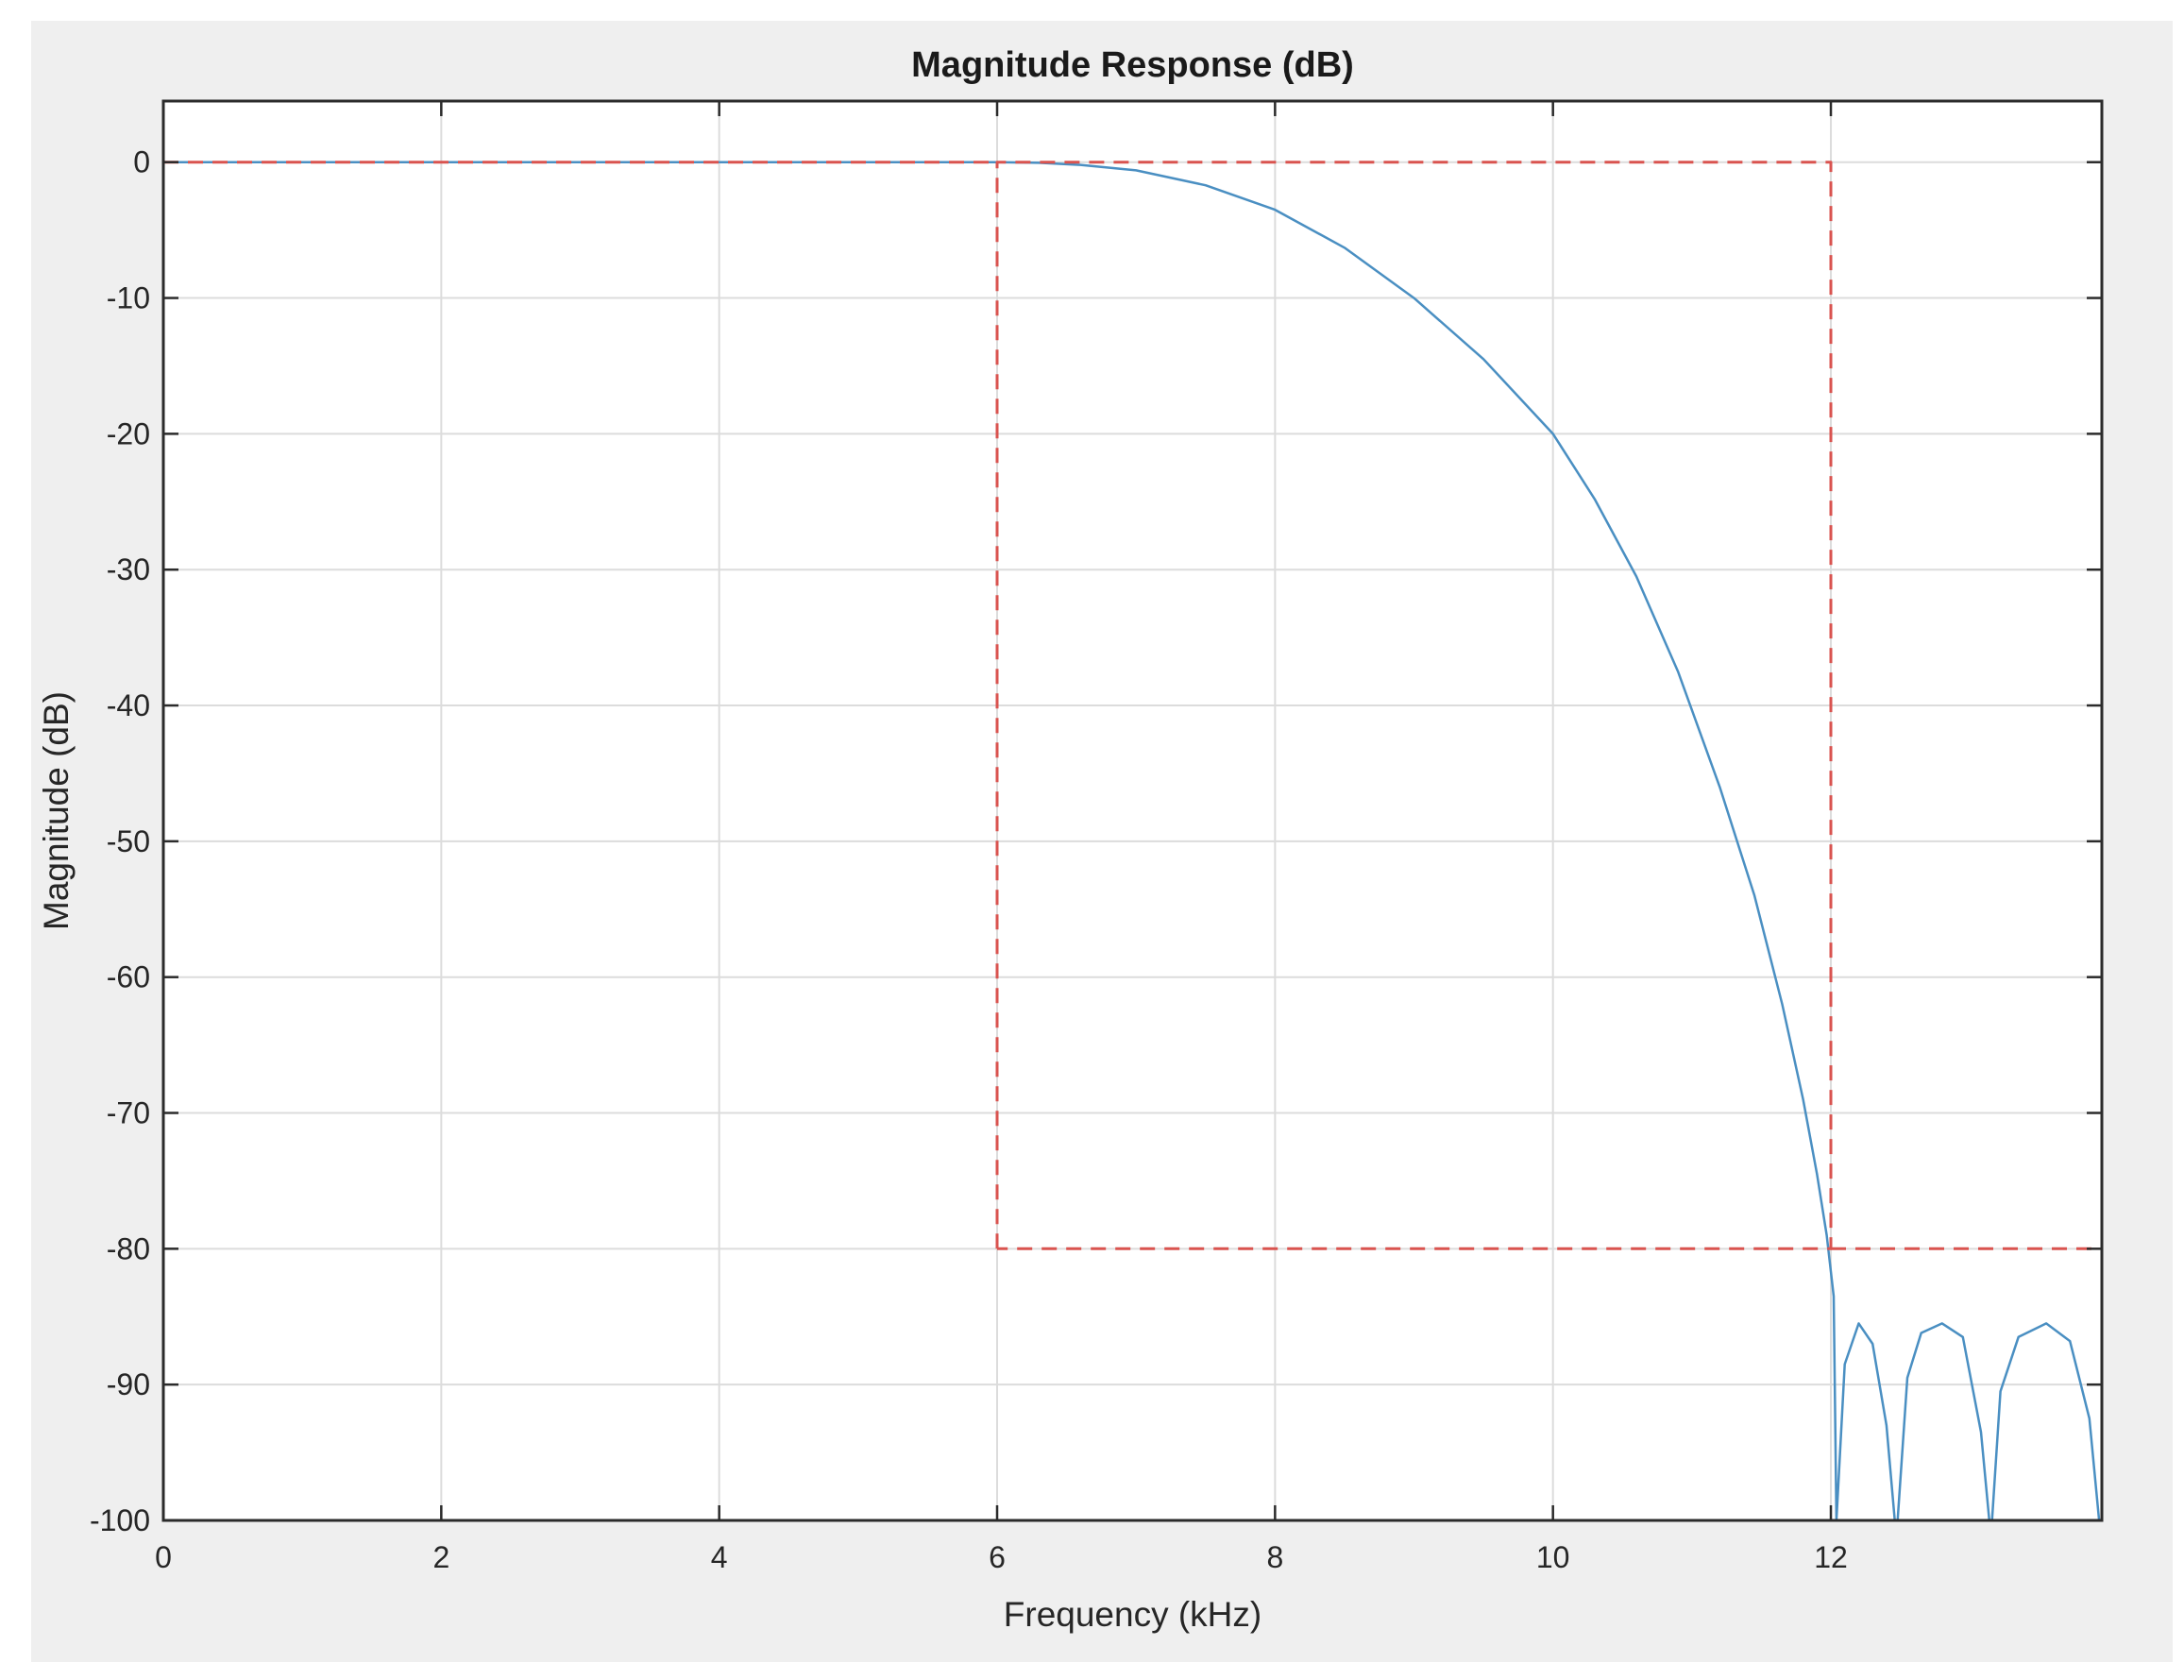 This screenshot has height=1680, width=2184. What do you see at coordinates (128, 977) in the screenshot?
I see `y-tick-label: -60` at bounding box center [128, 977].